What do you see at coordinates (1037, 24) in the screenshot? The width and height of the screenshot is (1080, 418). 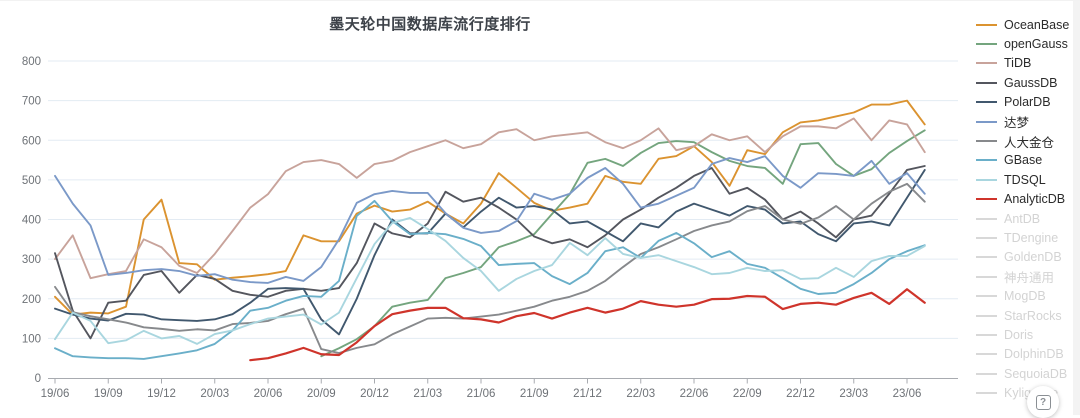 I see `legend-label: OceanBase` at bounding box center [1037, 24].